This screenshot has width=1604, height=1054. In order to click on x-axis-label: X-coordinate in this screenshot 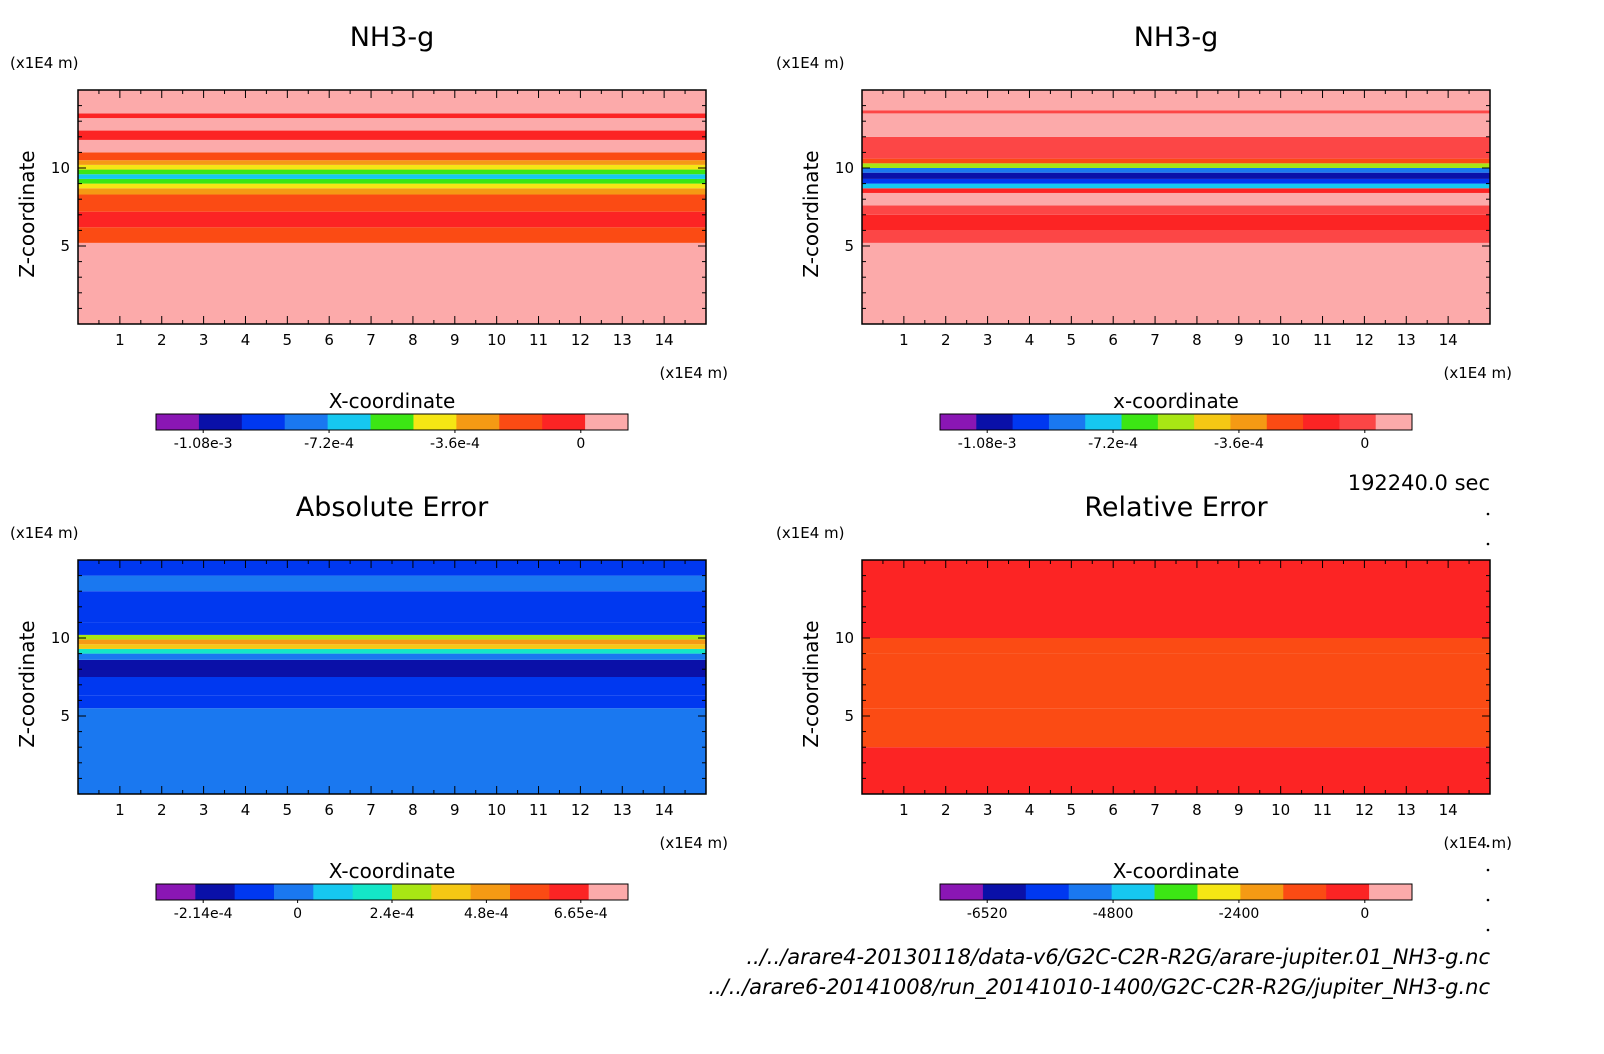, I will do `click(392, 871)`.